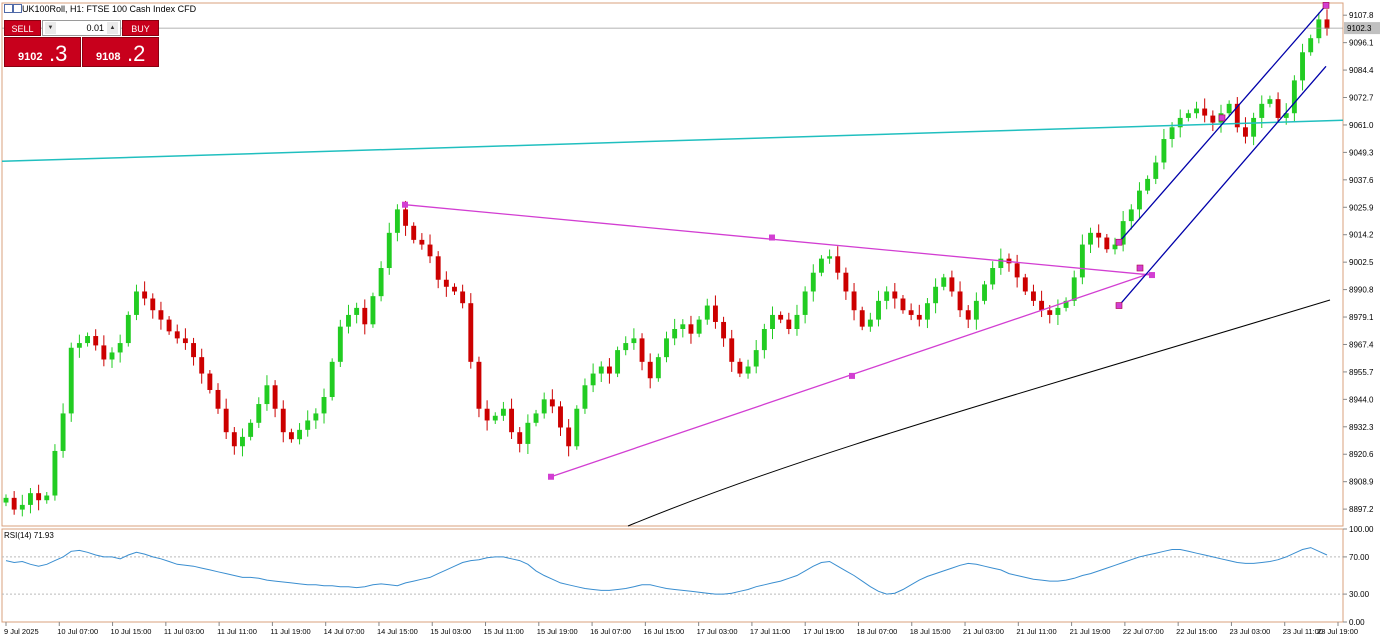 The width and height of the screenshot is (1383, 640). What do you see at coordinates (1337, 631) in the screenshot?
I see `time-axis-label: 23 Jul 19:00` at bounding box center [1337, 631].